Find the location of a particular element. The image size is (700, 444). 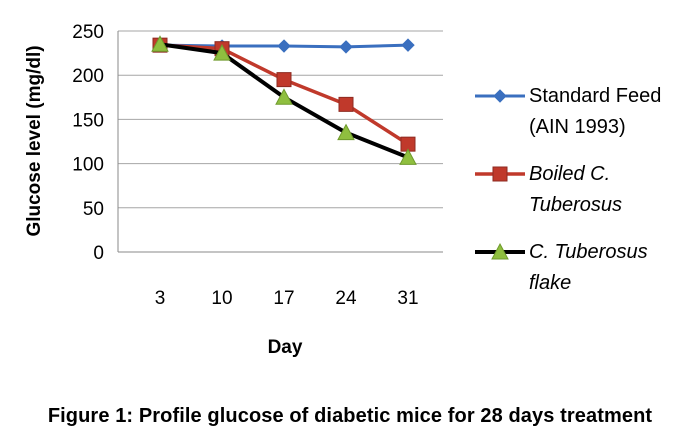

y-tick-label: 50 is located at coordinates (93, 209).